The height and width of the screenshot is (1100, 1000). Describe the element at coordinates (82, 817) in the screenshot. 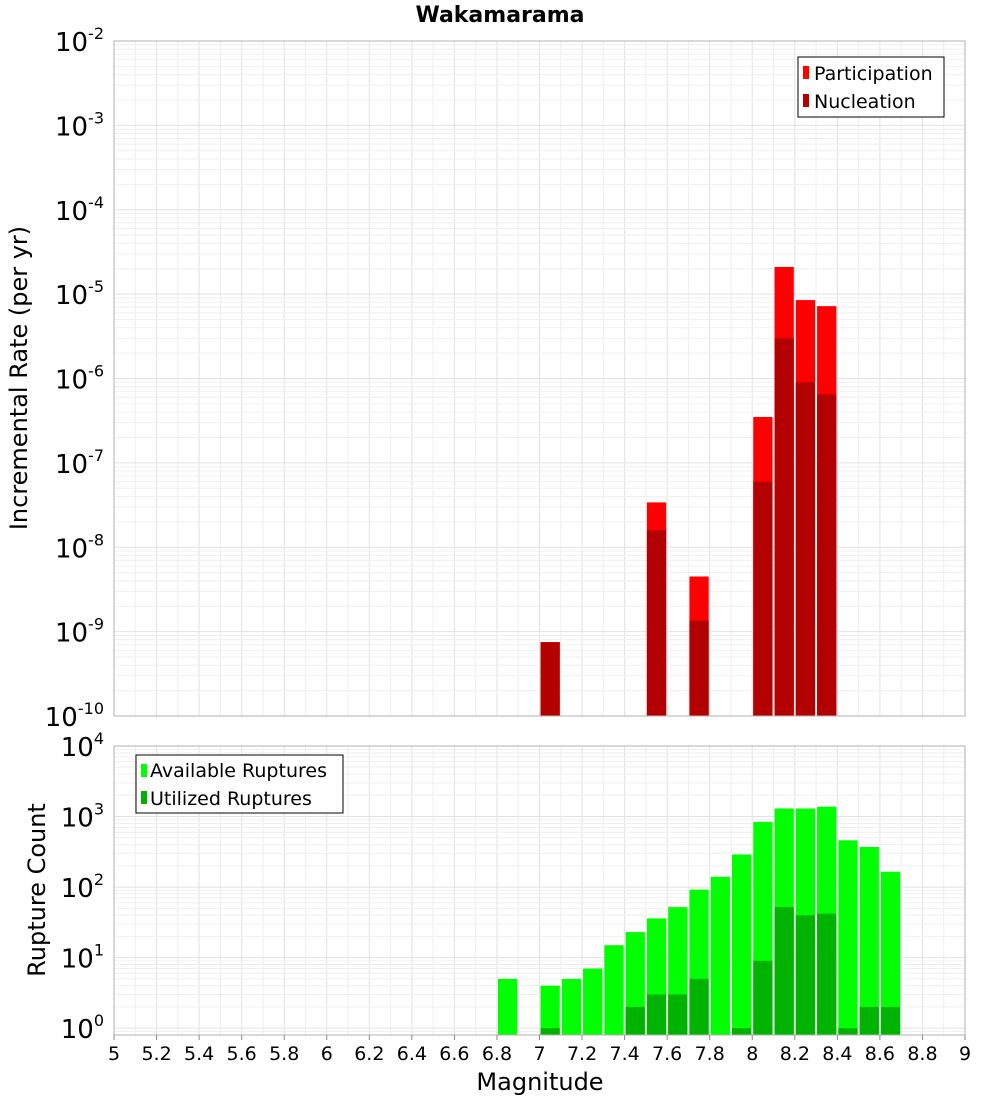

I see `y-tick-label: 10³` at that location.